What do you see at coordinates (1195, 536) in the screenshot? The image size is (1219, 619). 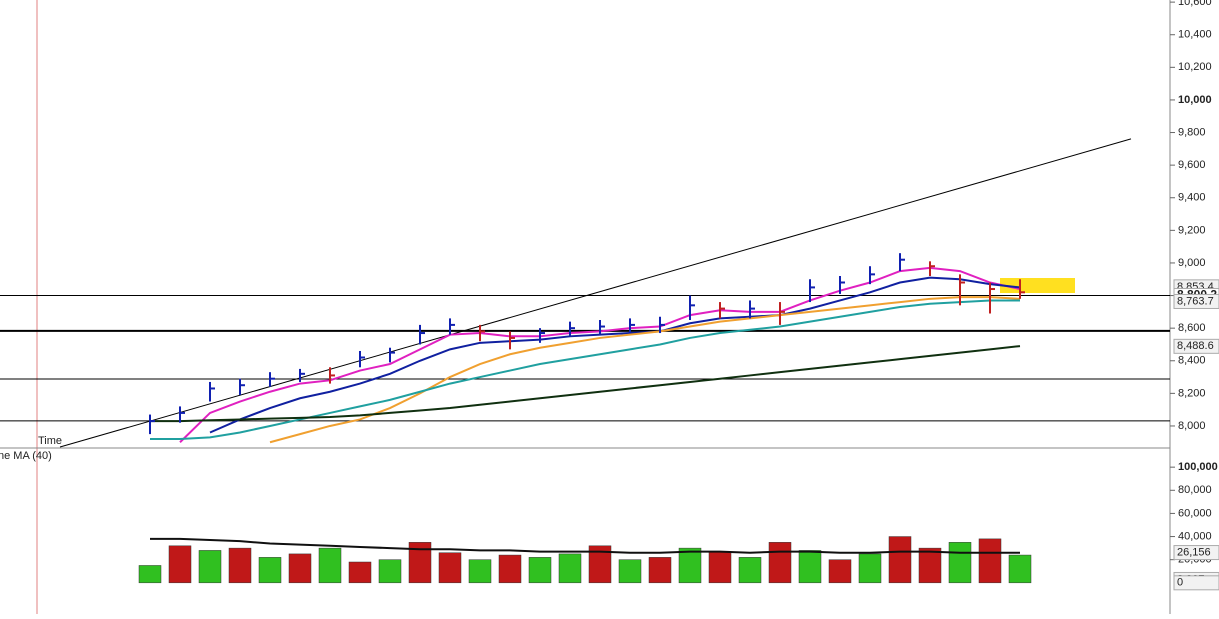 I see `y-tick-label: 40,000` at bounding box center [1195, 536].